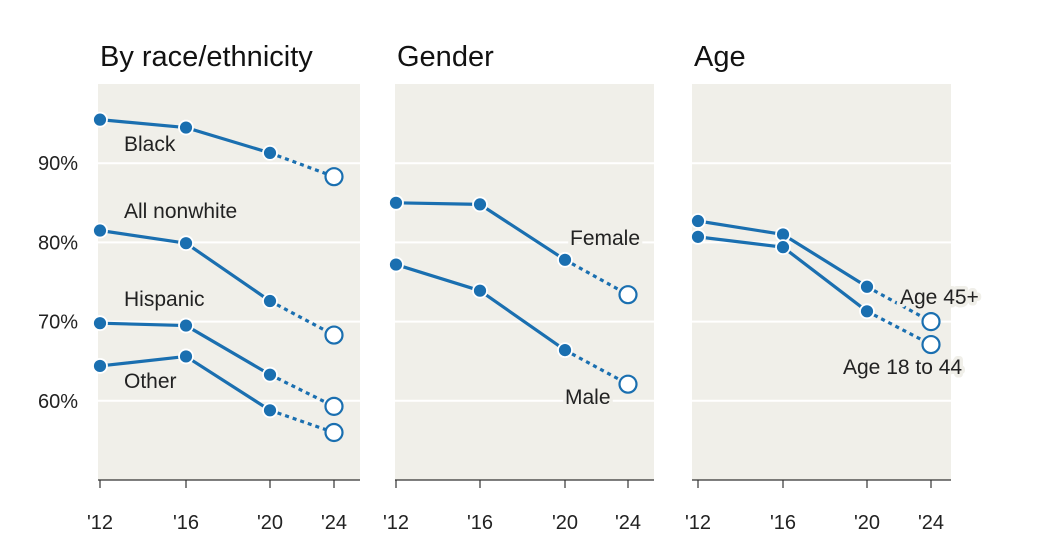  I want to click on series-hispanic: Hispanic, so click(218, 352).